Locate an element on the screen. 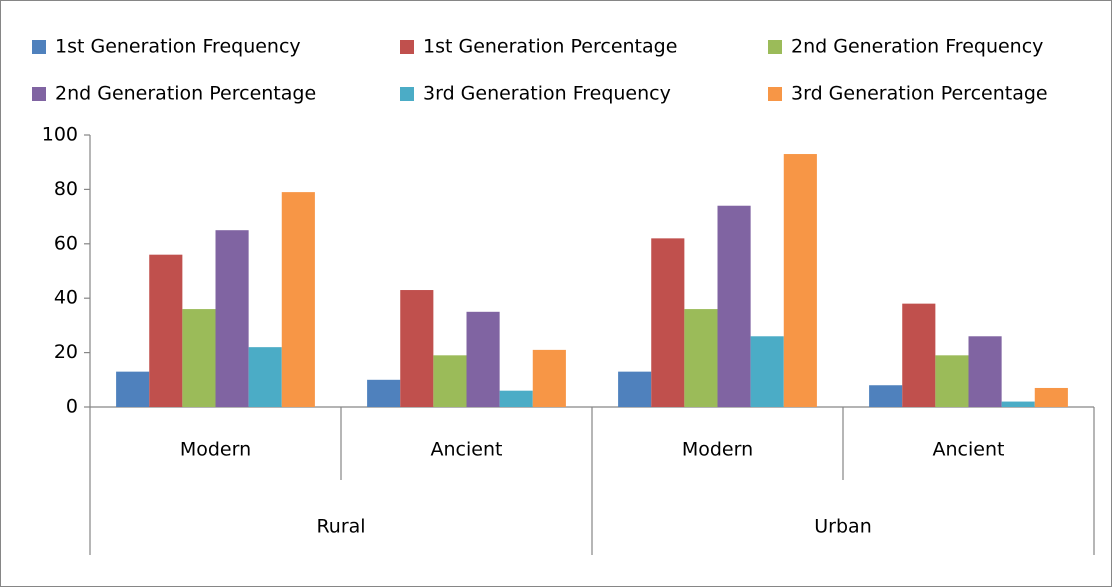  legend-label: 2nd Generation Percentage is located at coordinates (185, 94).